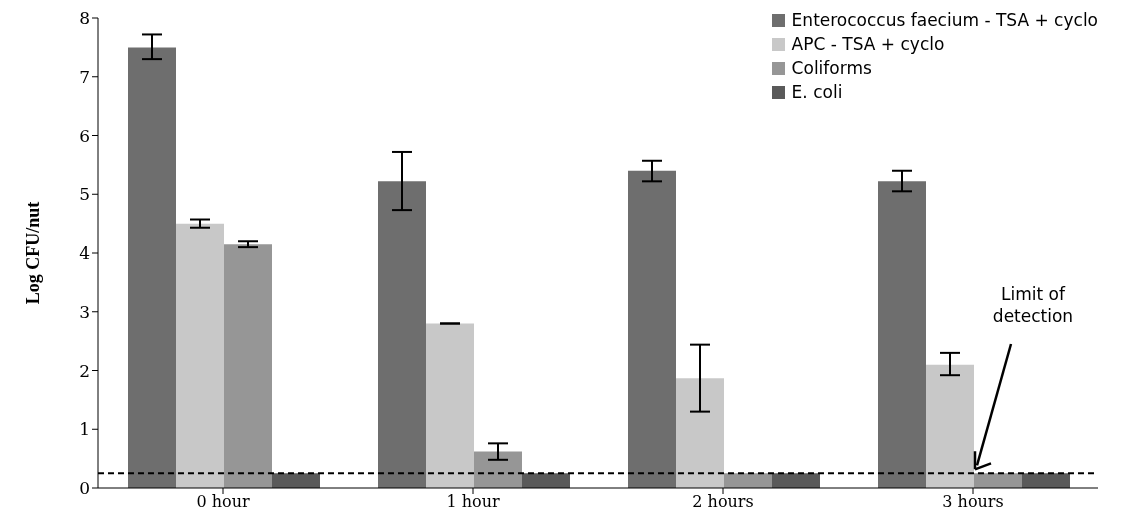  What do you see at coordinates (84, 311) in the screenshot?
I see `y-tick-label: 3` at bounding box center [84, 311].